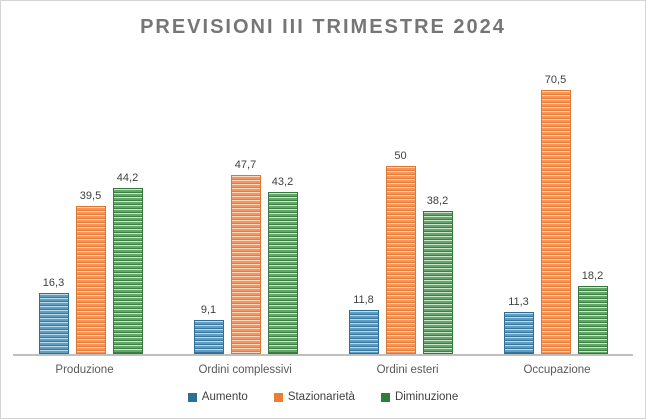 The image size is (646, 419). I want to click on category-label: Produzione, so click(84, 370).